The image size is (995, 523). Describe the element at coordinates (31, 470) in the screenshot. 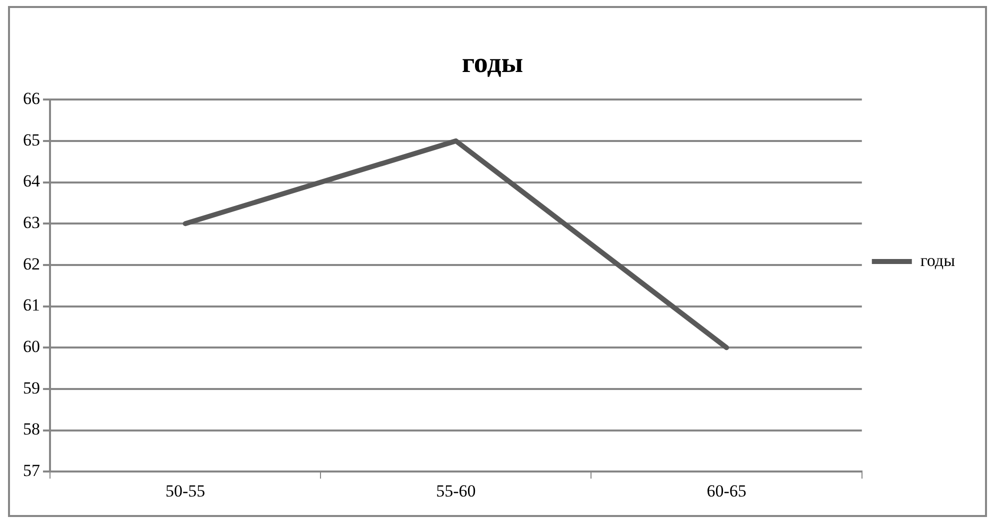

I see `y-tick-label: 57` at that location.